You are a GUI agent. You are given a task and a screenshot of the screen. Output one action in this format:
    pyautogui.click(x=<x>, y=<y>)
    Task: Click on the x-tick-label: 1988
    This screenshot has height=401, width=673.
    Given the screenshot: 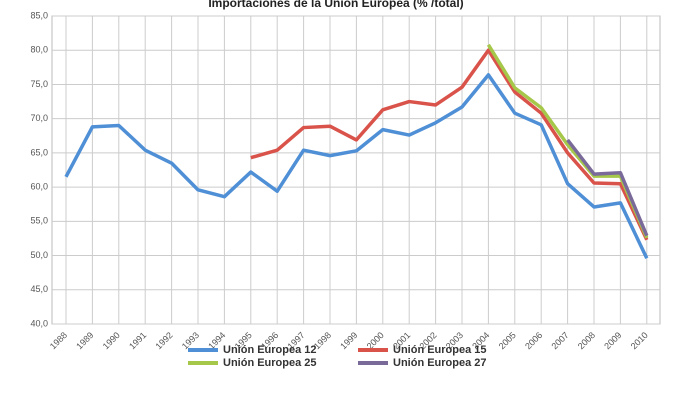 What is the action you would take?
    pyautogui.click(x=58, y=340)
    